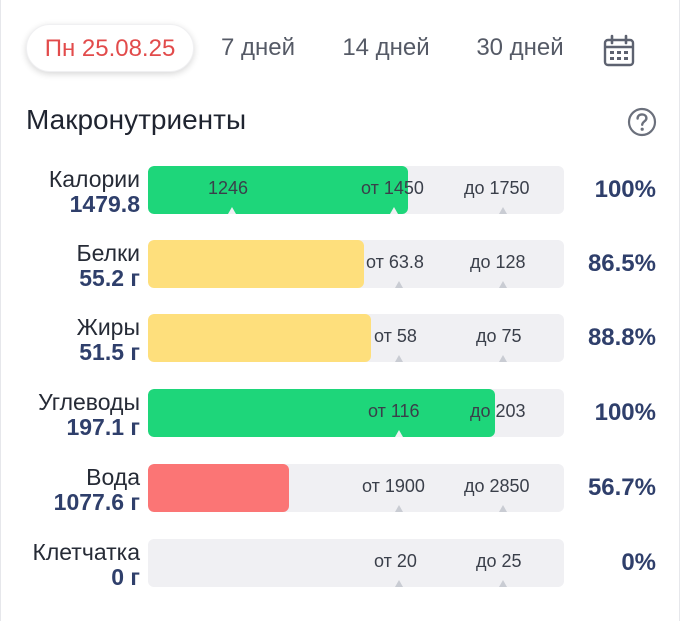  I want to click on range-to-label: до 1750, so click(497, 188).